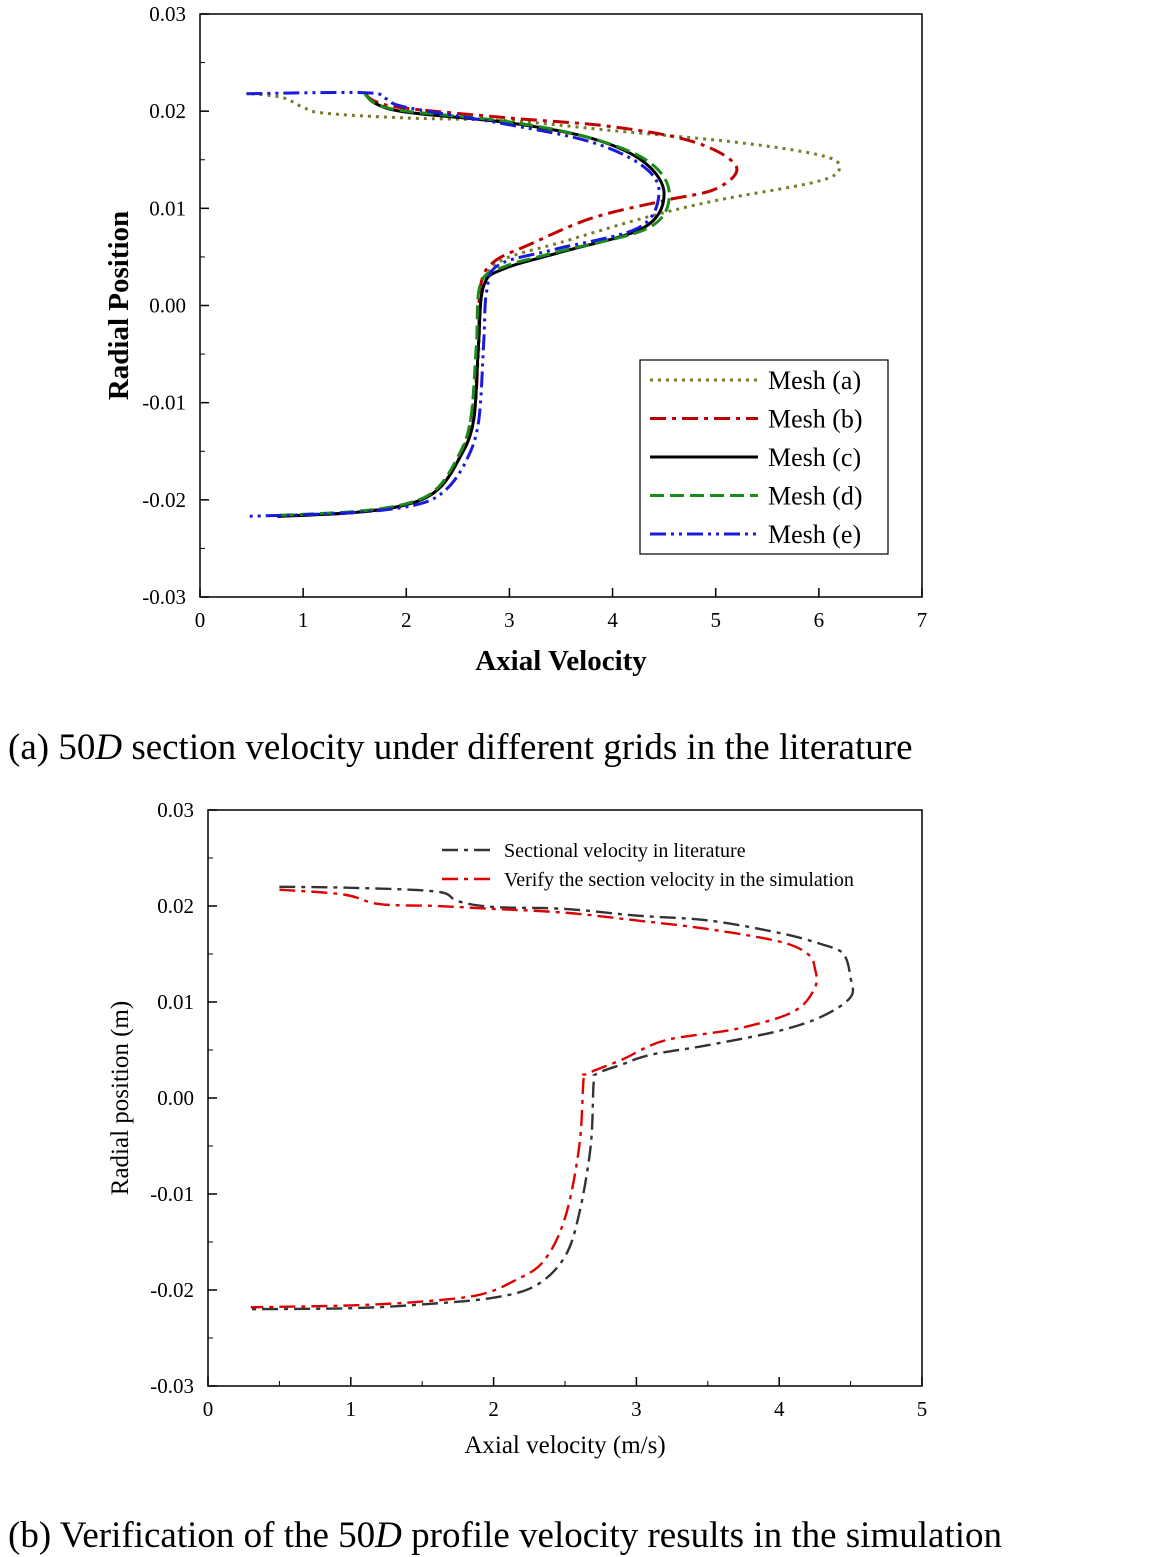 This screenshot has width=1155, height=1557. I want to click on panel-a-ytick-label: 0.00, so click(167, 306).